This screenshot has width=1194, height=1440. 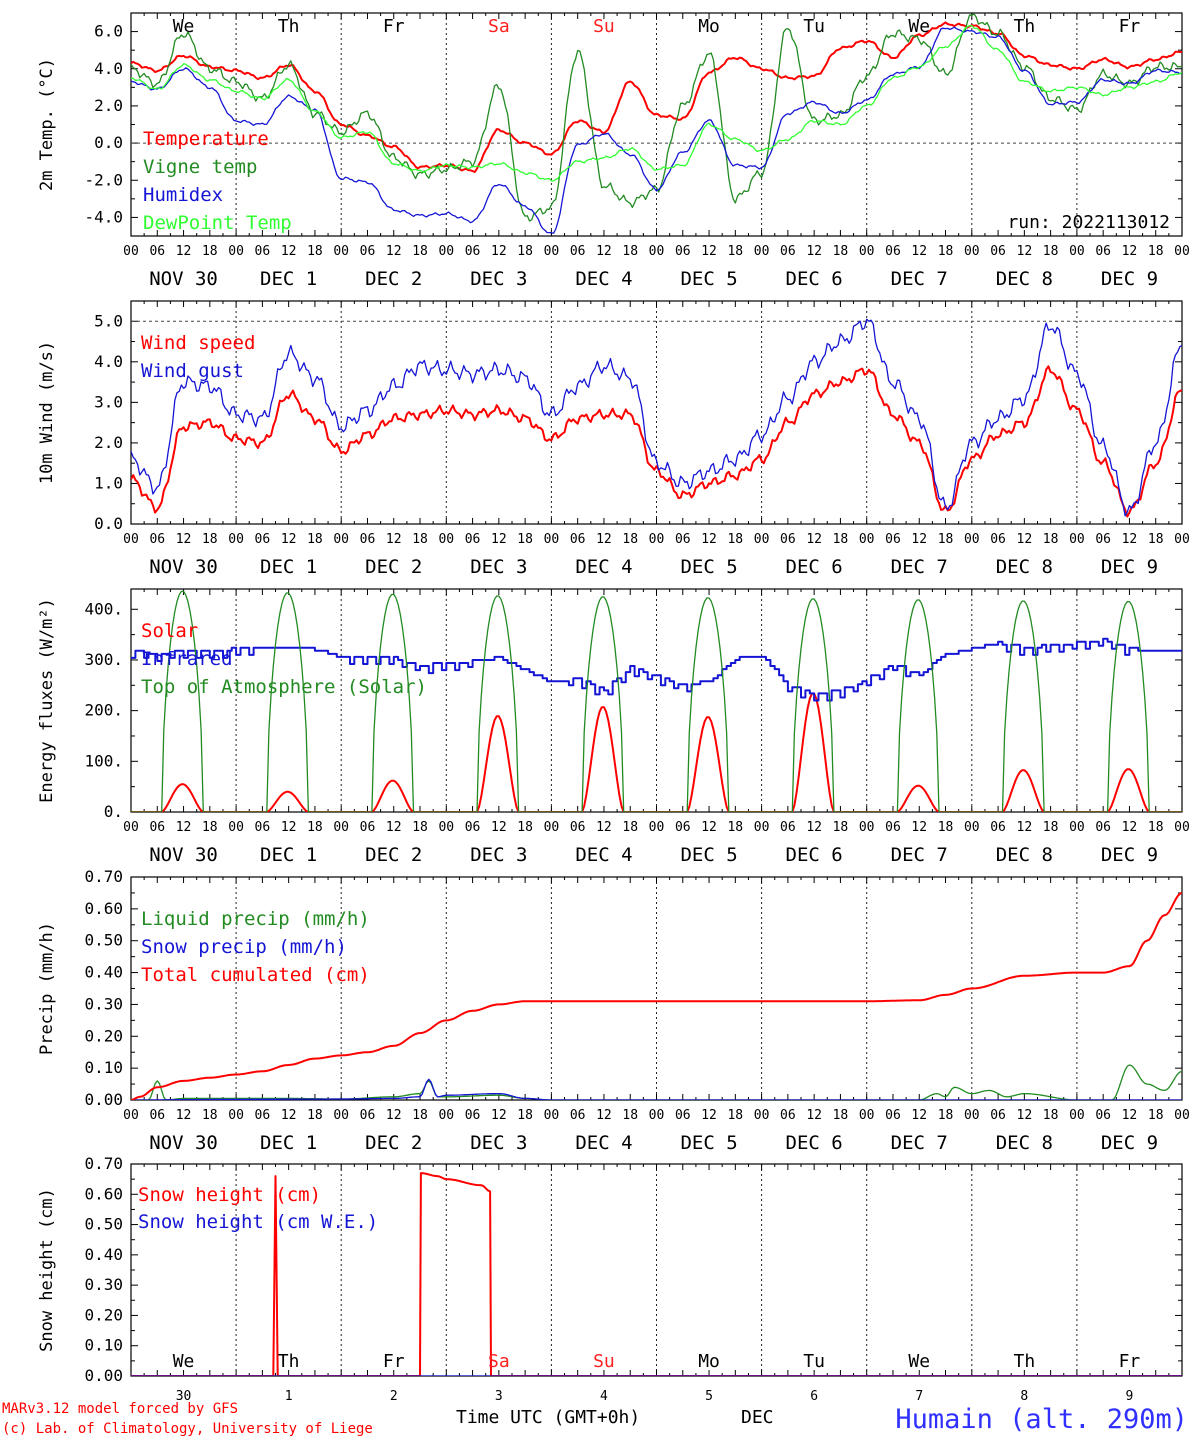 I want to click on y-tick-label: 300., so click(x=103, y=659).